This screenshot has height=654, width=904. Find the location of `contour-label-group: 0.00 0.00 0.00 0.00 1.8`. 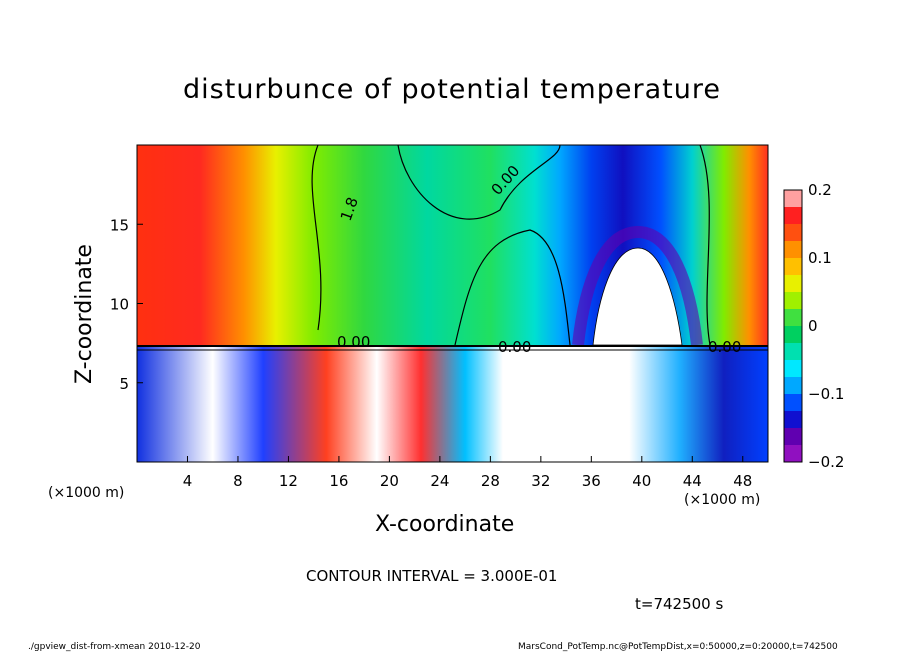

contour-label-group: 0.00 0.00 0.00 0.00 1.8 is located at coordinates (539, 259).